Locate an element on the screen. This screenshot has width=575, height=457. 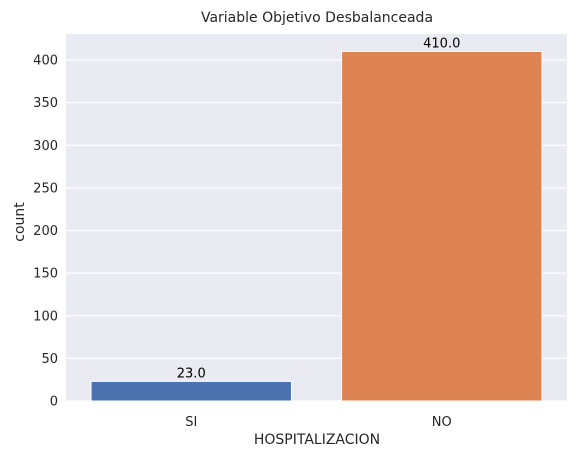
x-tick-label: NO is located at coordinates (442, 422).